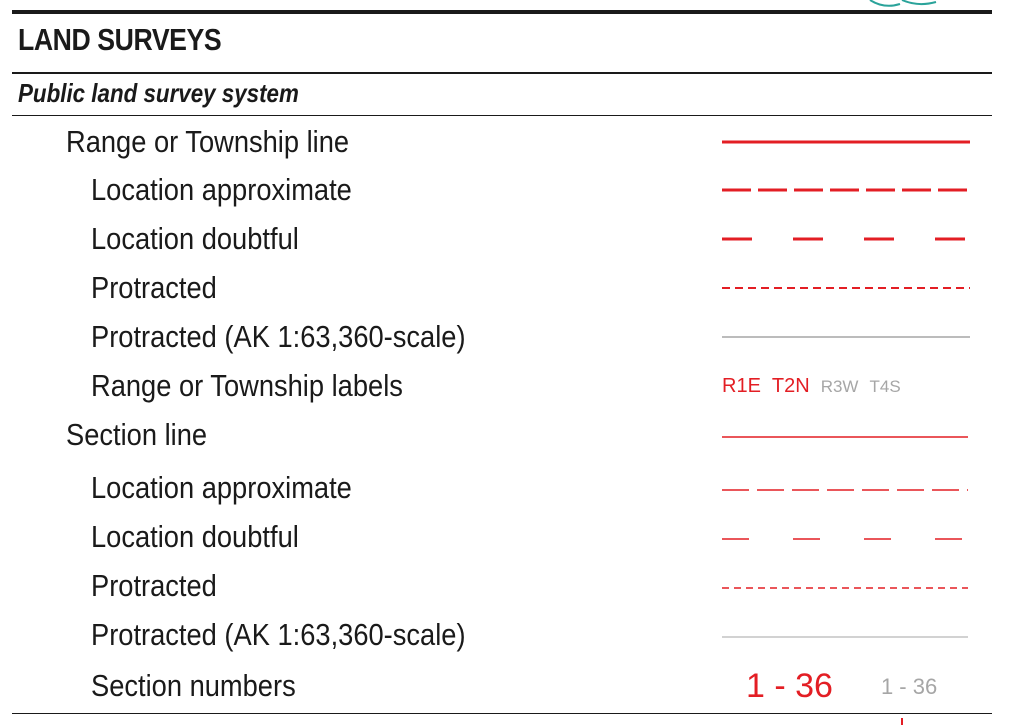  I want to click on legend-row-location-approximate: Location approximate, so click(505, 190).